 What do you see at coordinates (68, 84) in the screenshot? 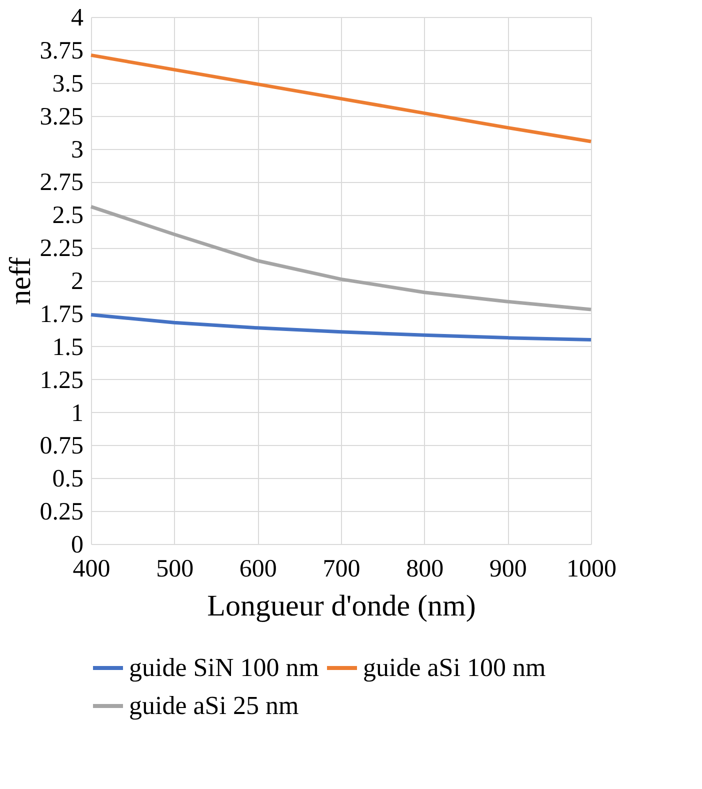
I see `y-tick-label: 3.5` at bounding box center [68, 84].